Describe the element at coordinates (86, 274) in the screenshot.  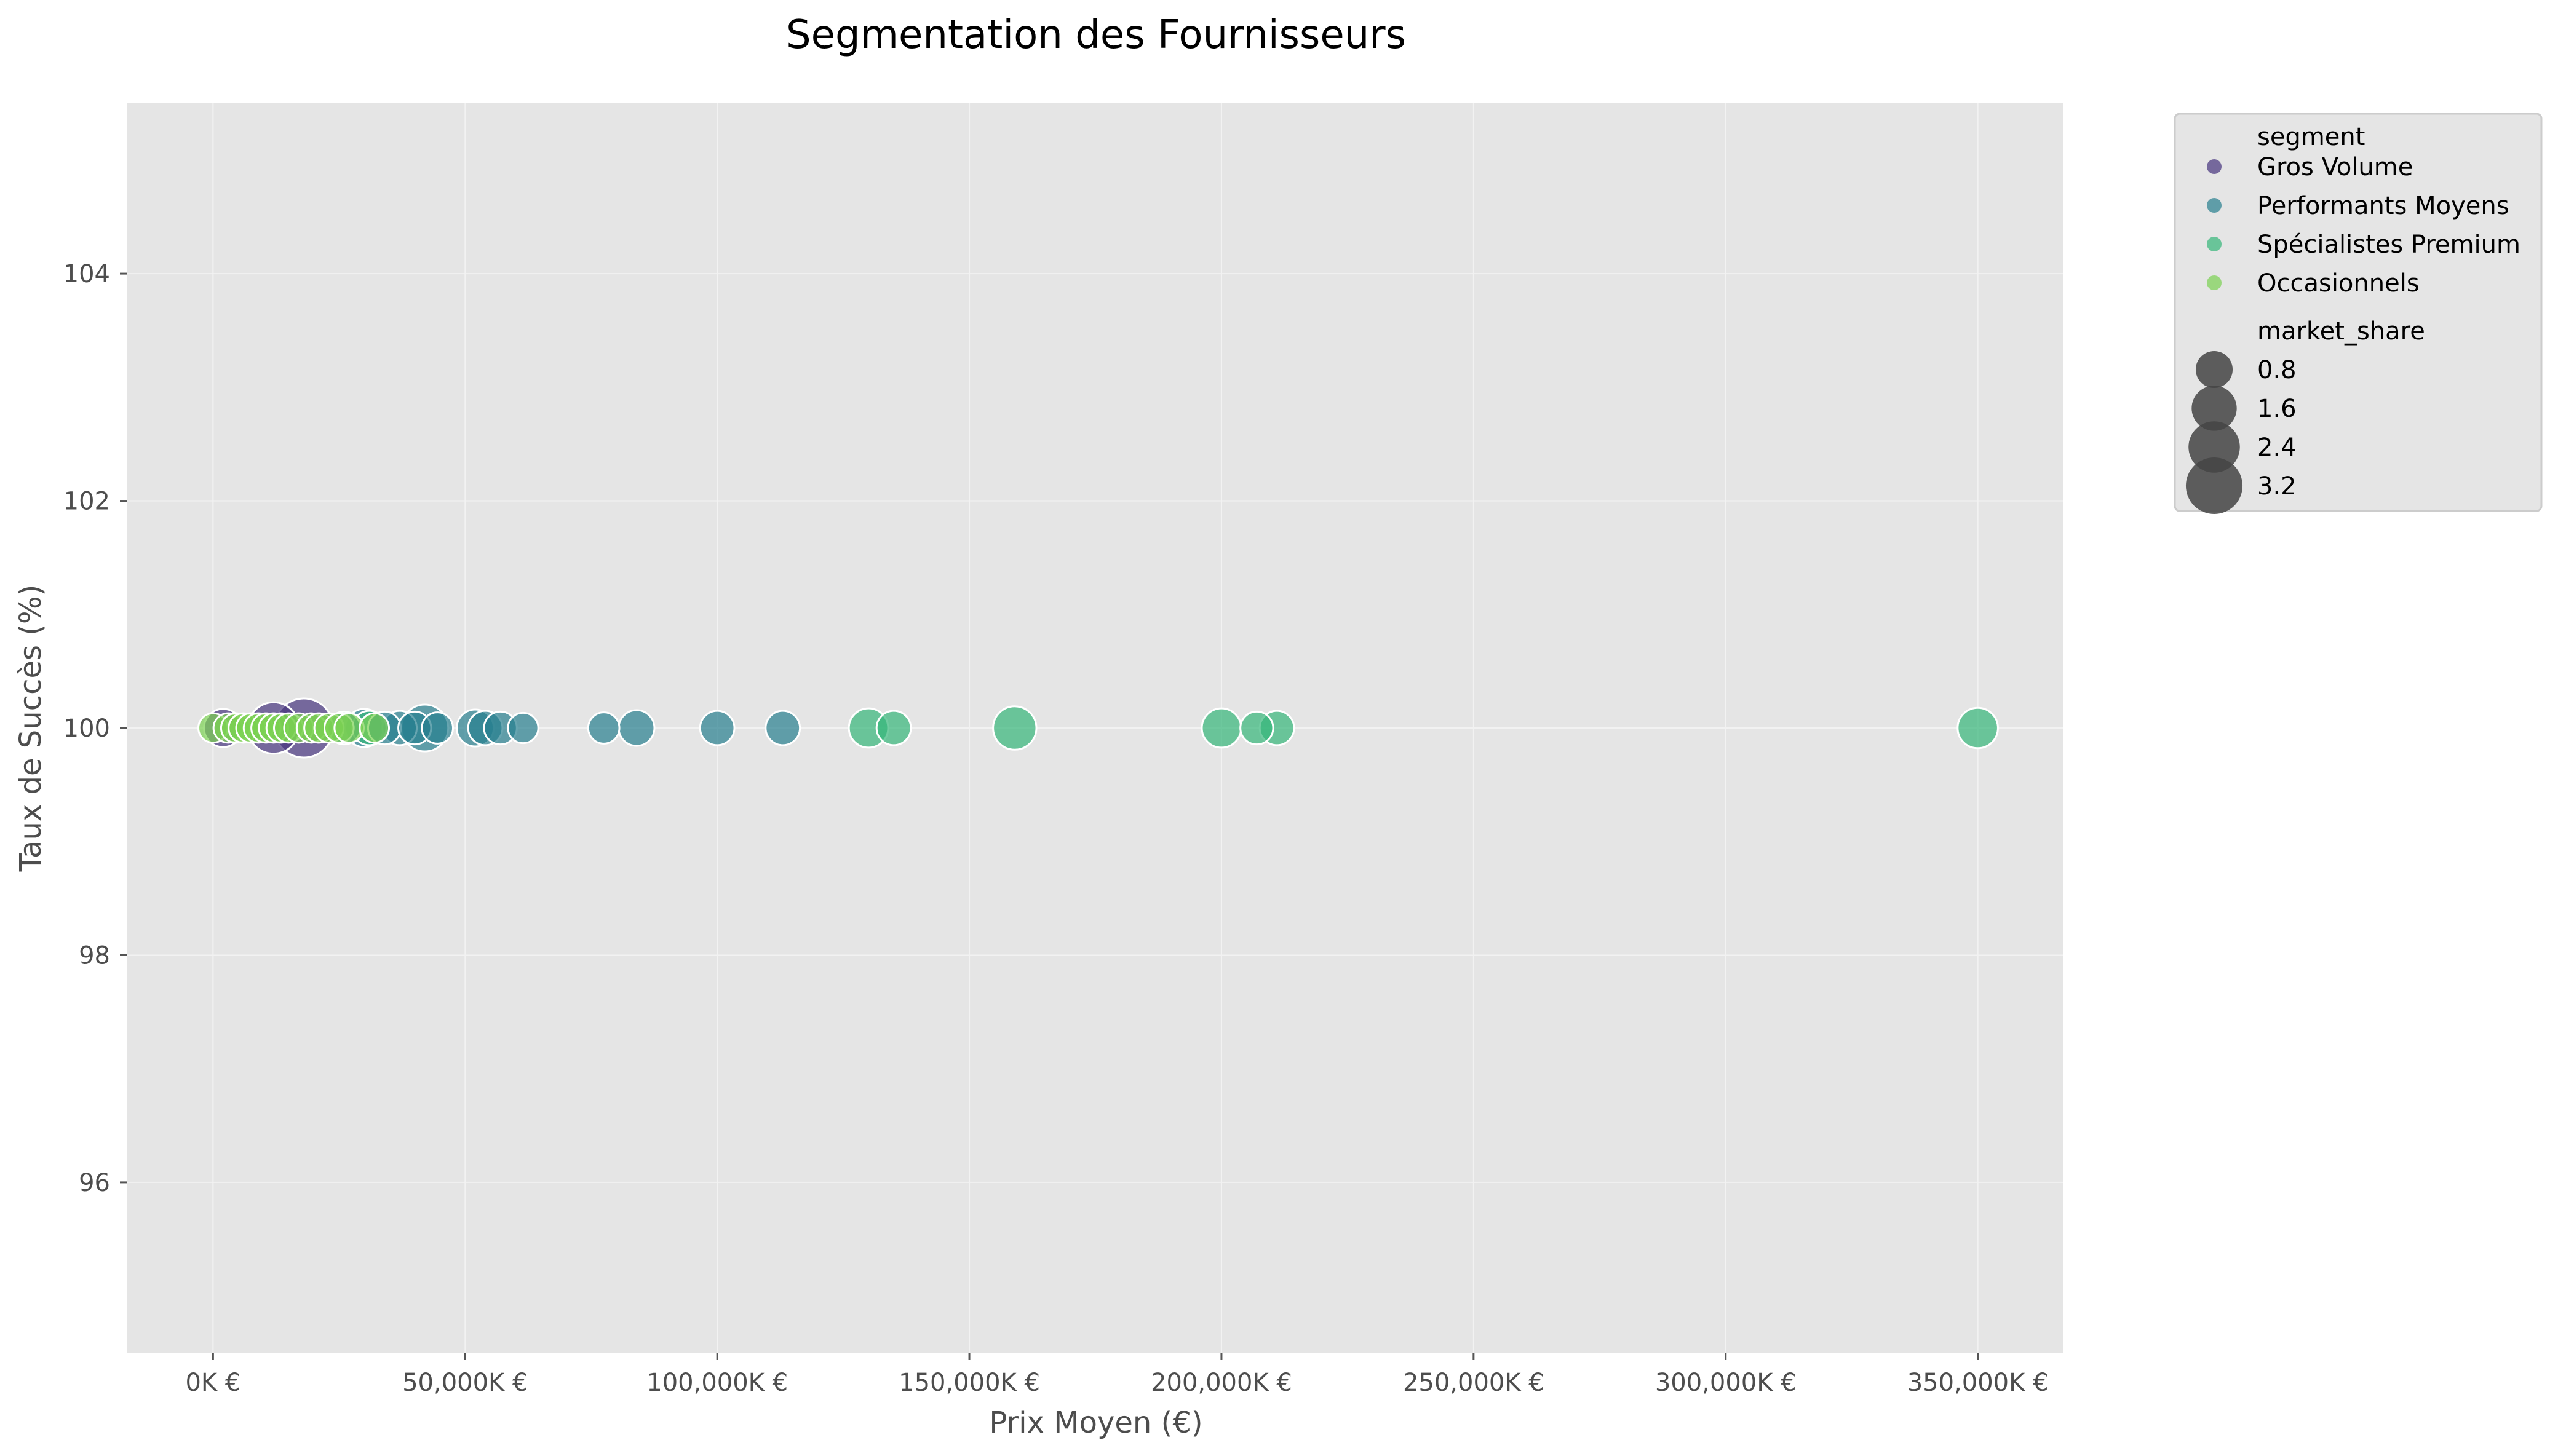
I see `y-tick-label: 104` at that location.